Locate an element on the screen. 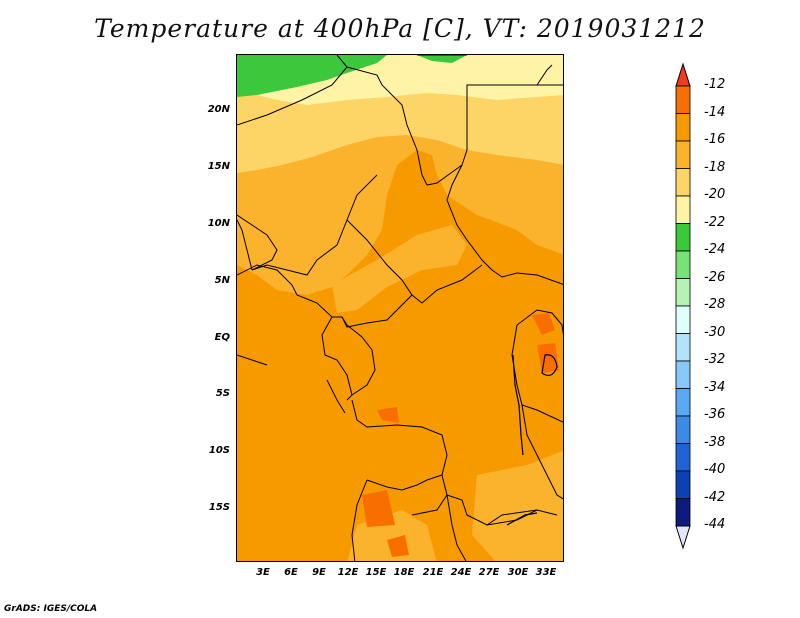 The image size is (800, 618). band-minus24-ne is located at coordinates (442, 59).